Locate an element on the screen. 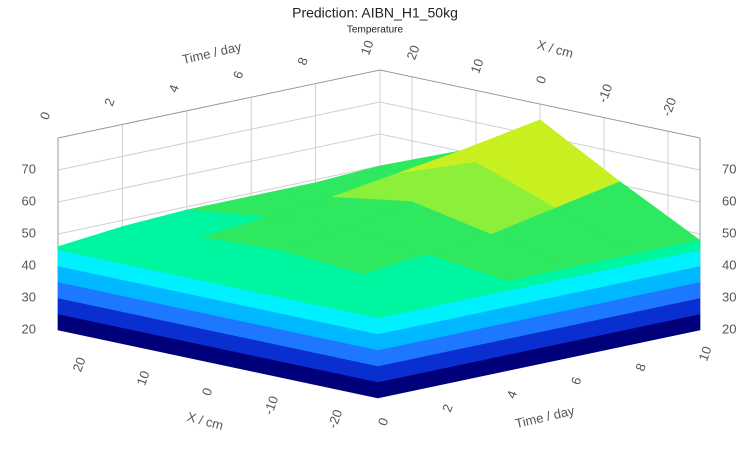 Image resolution: width=750 pixels, height=452 pixels. time-tick-label: 10 is located at coordinates (704, 353).